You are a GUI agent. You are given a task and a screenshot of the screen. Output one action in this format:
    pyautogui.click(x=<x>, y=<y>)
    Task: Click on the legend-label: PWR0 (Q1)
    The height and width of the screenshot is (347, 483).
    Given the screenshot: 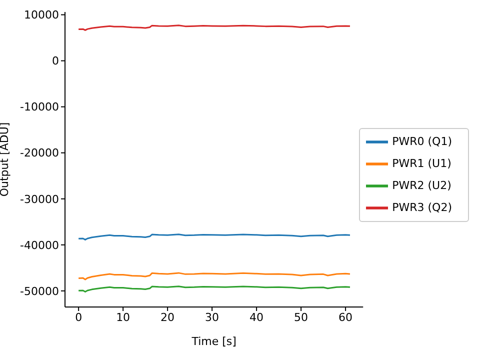 What is the action you would take?
    pyautogui.click(x=422, y=141)
    